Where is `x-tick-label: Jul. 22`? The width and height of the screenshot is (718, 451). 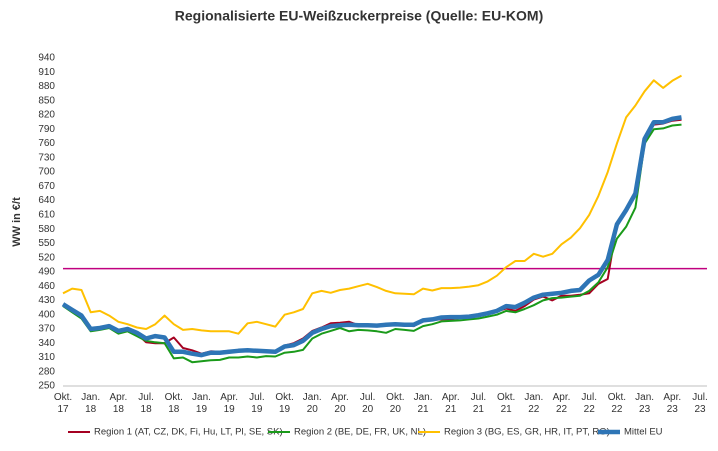
x-tick-label: Jul. 22 is located at coordinates (589, 403).